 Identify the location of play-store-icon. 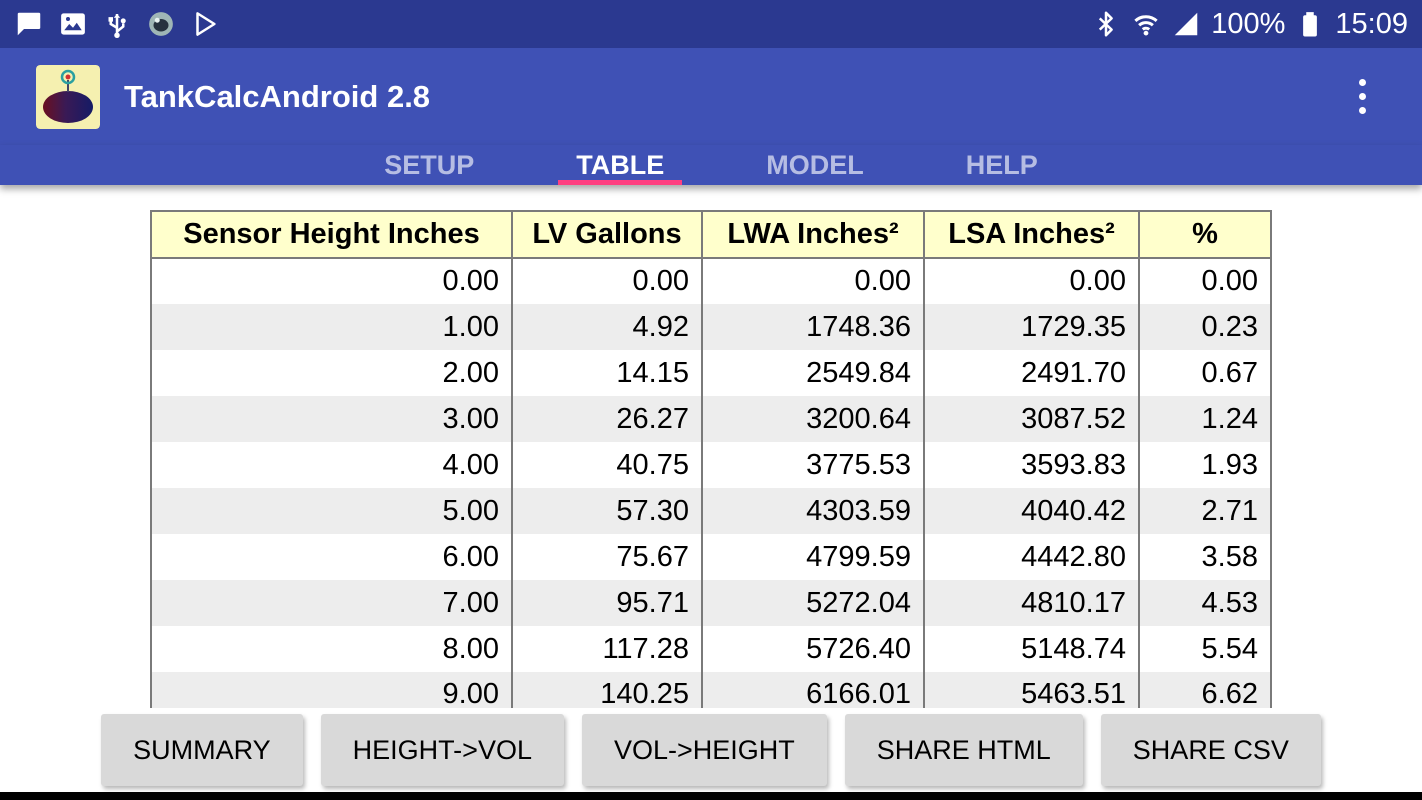
(206, 24).